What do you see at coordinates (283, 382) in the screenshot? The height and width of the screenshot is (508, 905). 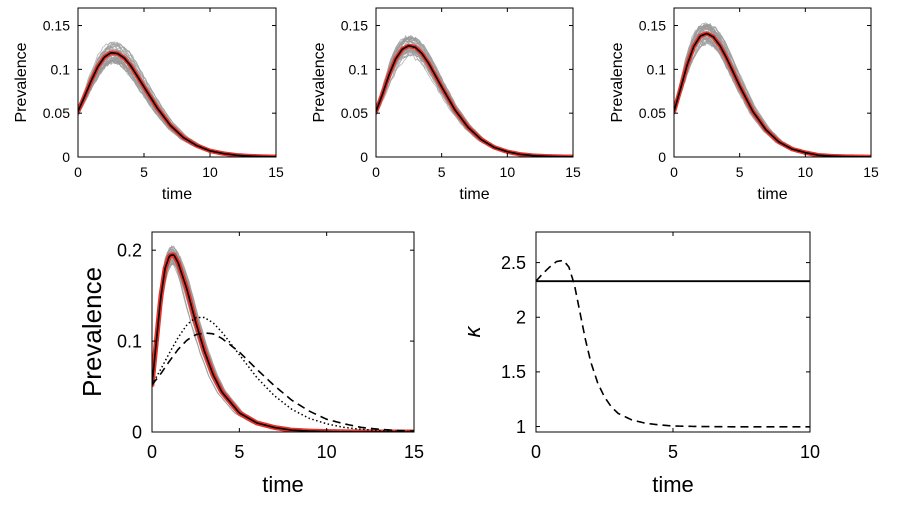 I see `dashed-curve` at bounding box center [283, 382].